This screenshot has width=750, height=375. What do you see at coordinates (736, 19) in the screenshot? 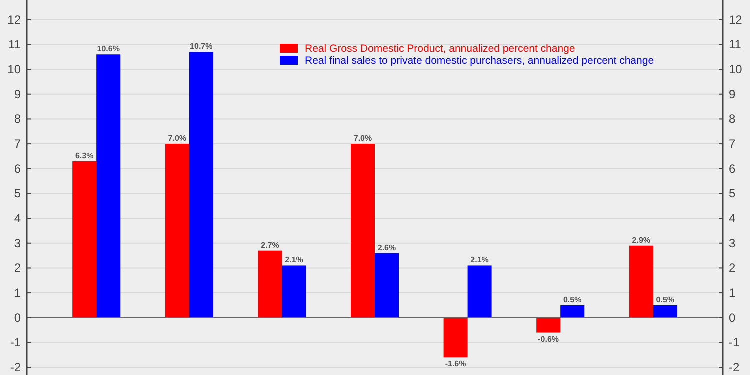
I see `y2-tick-label: 12` at bounding box center [736, 19].